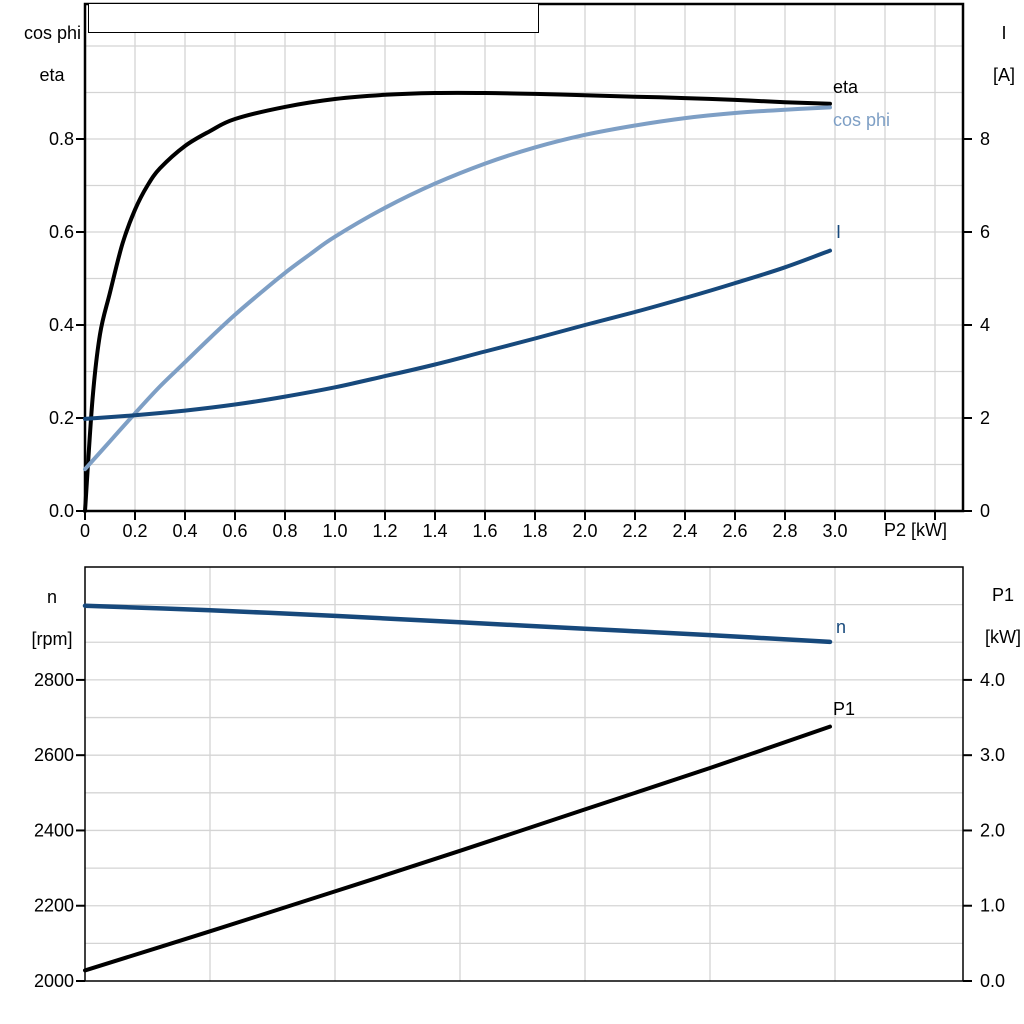 This screenshot has width=1024, height=1024. I want to click on x-axis-tick-label: 0.8, so click(284, 531).